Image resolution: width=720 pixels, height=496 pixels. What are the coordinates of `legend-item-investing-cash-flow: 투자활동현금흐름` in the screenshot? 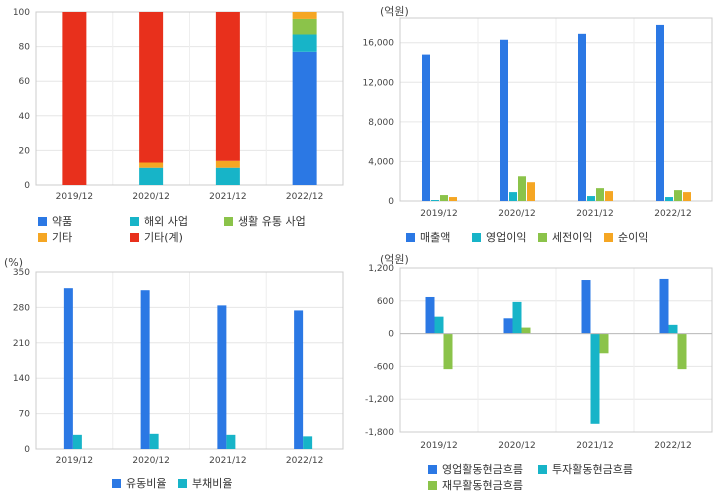 It's located at (585, 469).